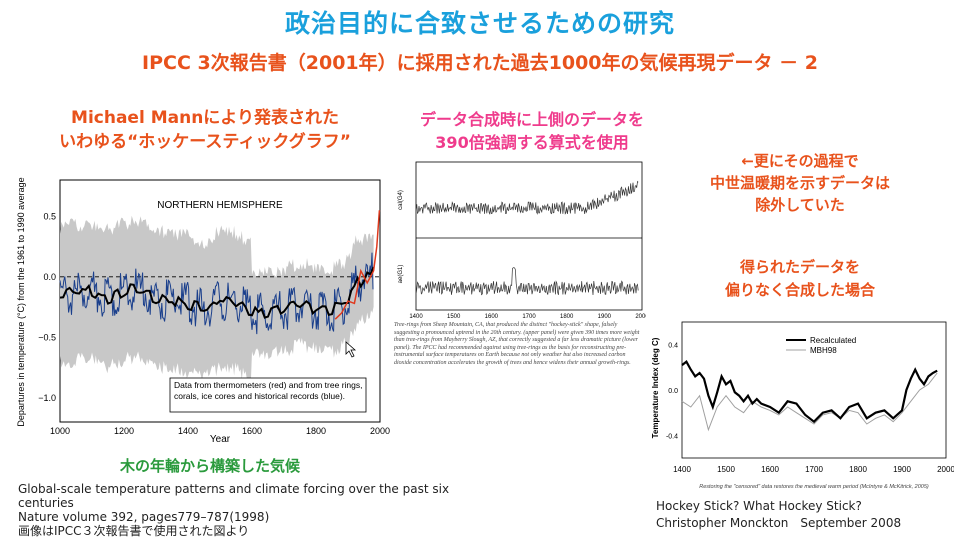 Image resolution: width=960 pixels, height=540 pixels. I want to click on uncertainty-band, so click(217, 301).